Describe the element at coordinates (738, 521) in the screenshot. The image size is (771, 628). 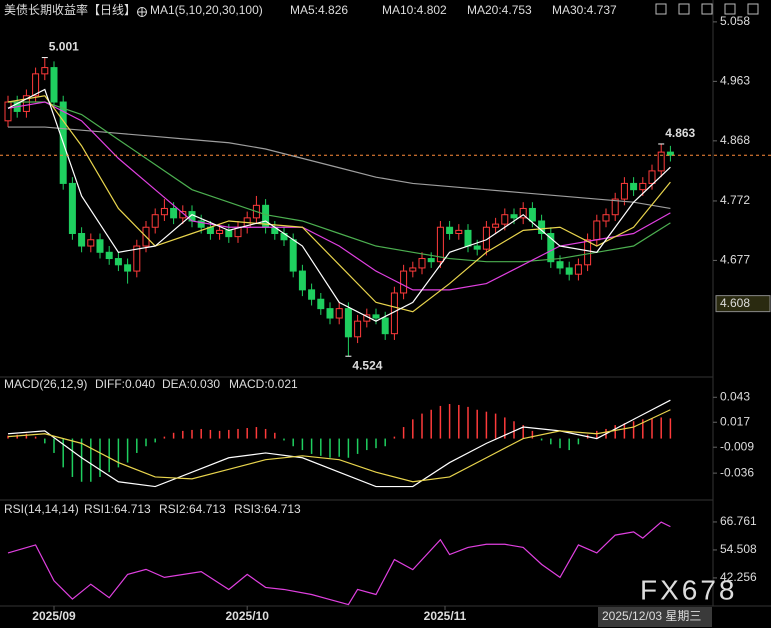
I see `y-tick-label: 66.761` at that location.